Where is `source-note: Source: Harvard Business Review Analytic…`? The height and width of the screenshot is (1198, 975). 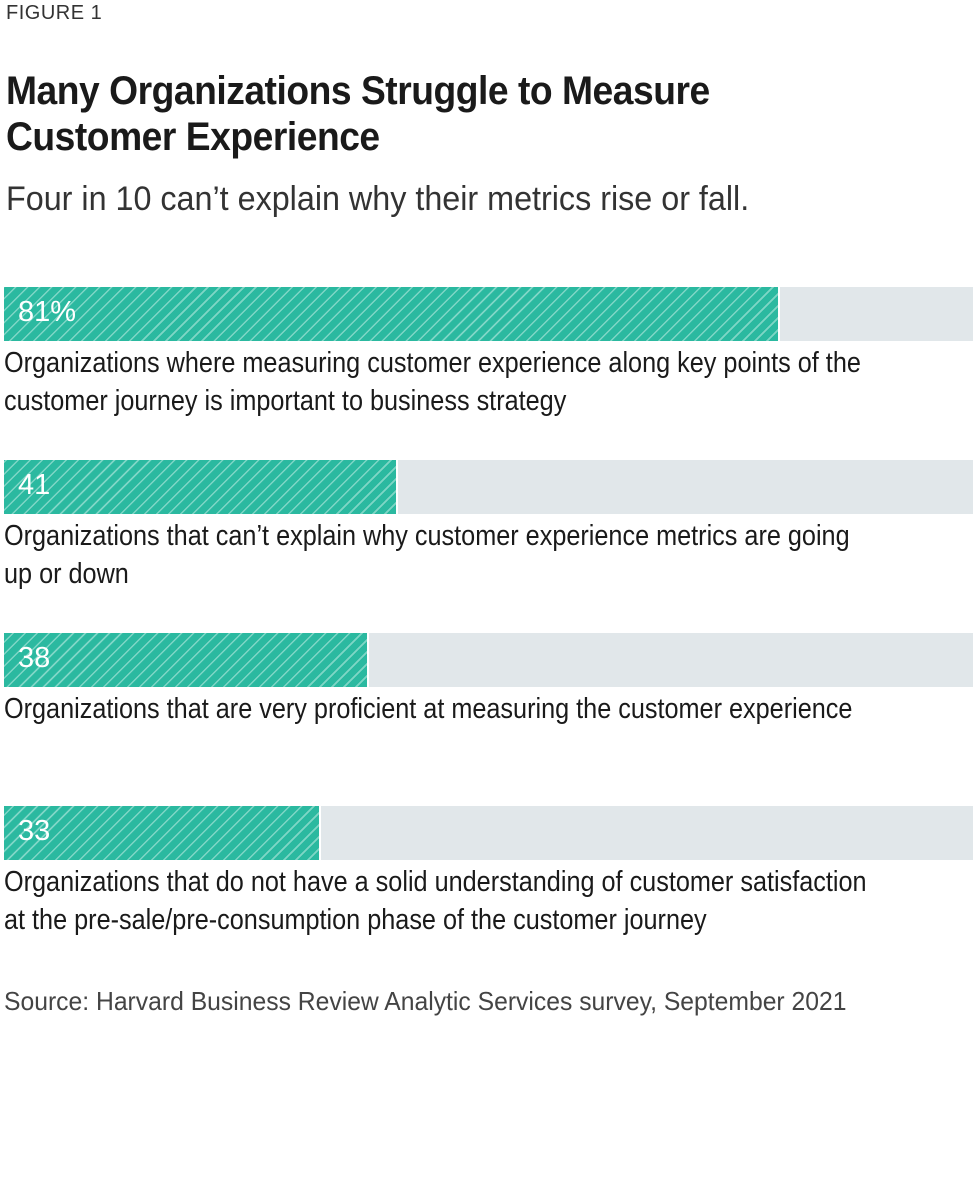
source-note: Source: Harvard Business Review Analytic… is located at coordinates (425, 1001).